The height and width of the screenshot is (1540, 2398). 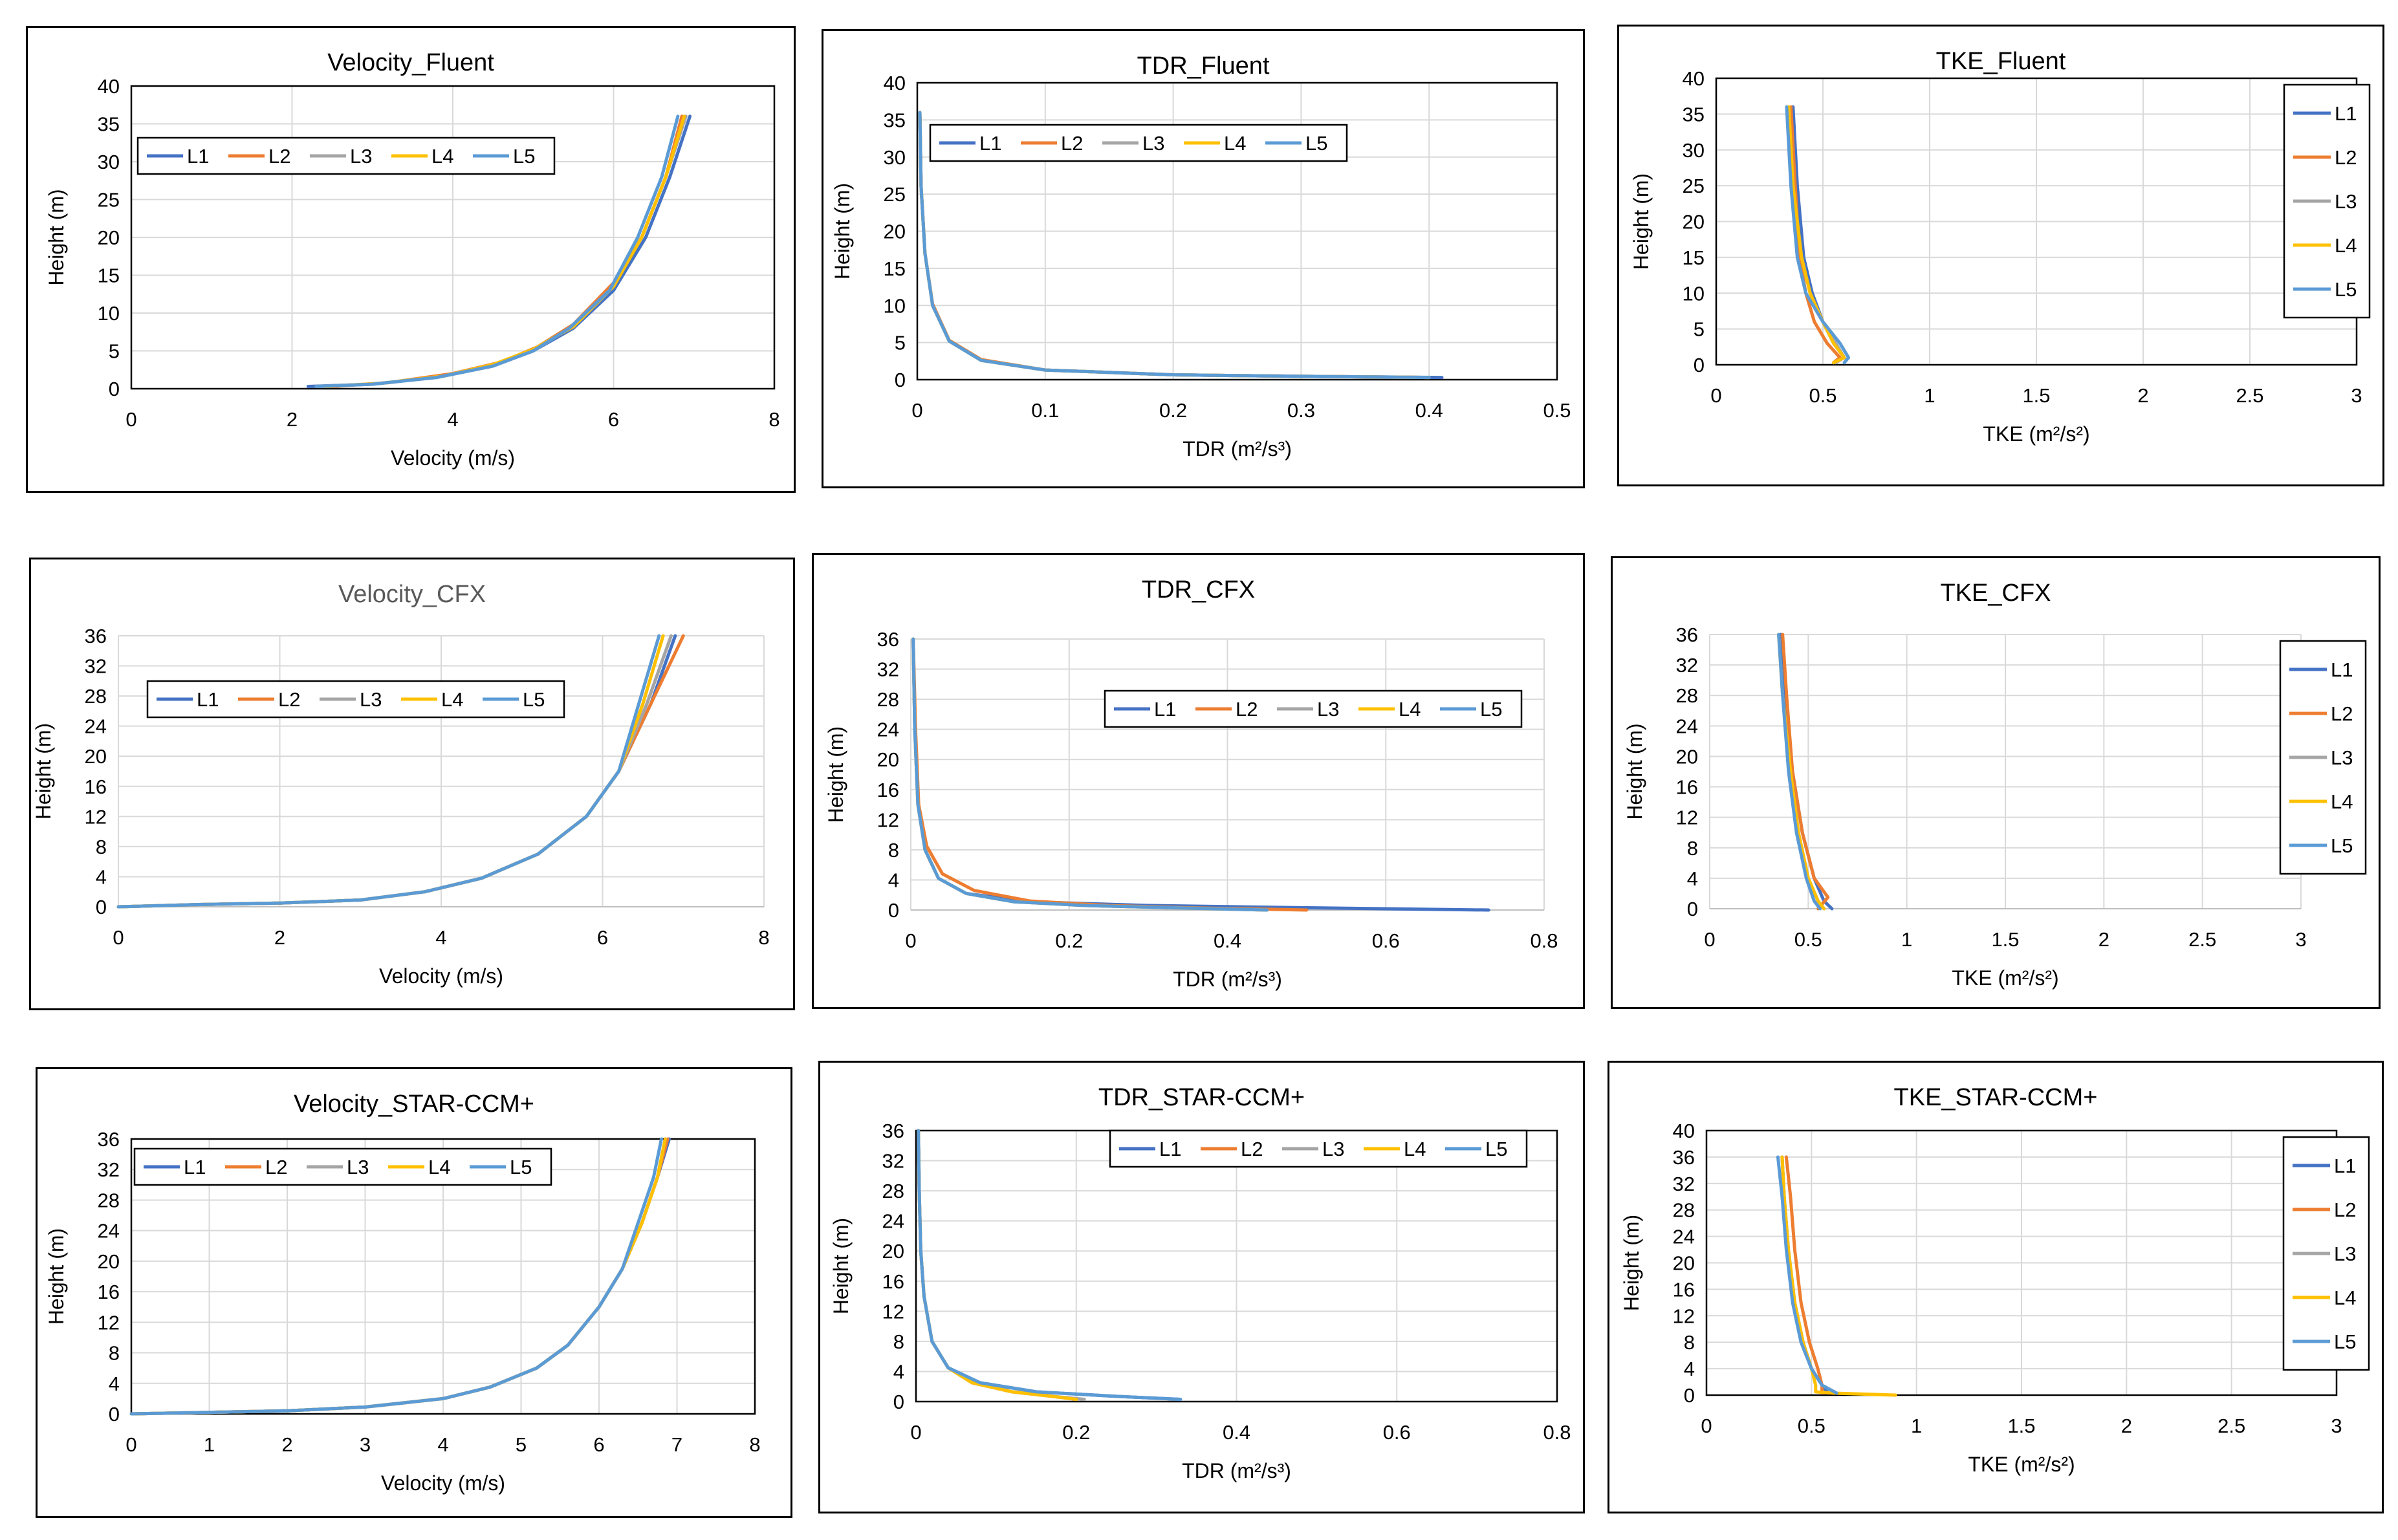 I want to click on y-tick-label: 10, so click(x=109, y=313).